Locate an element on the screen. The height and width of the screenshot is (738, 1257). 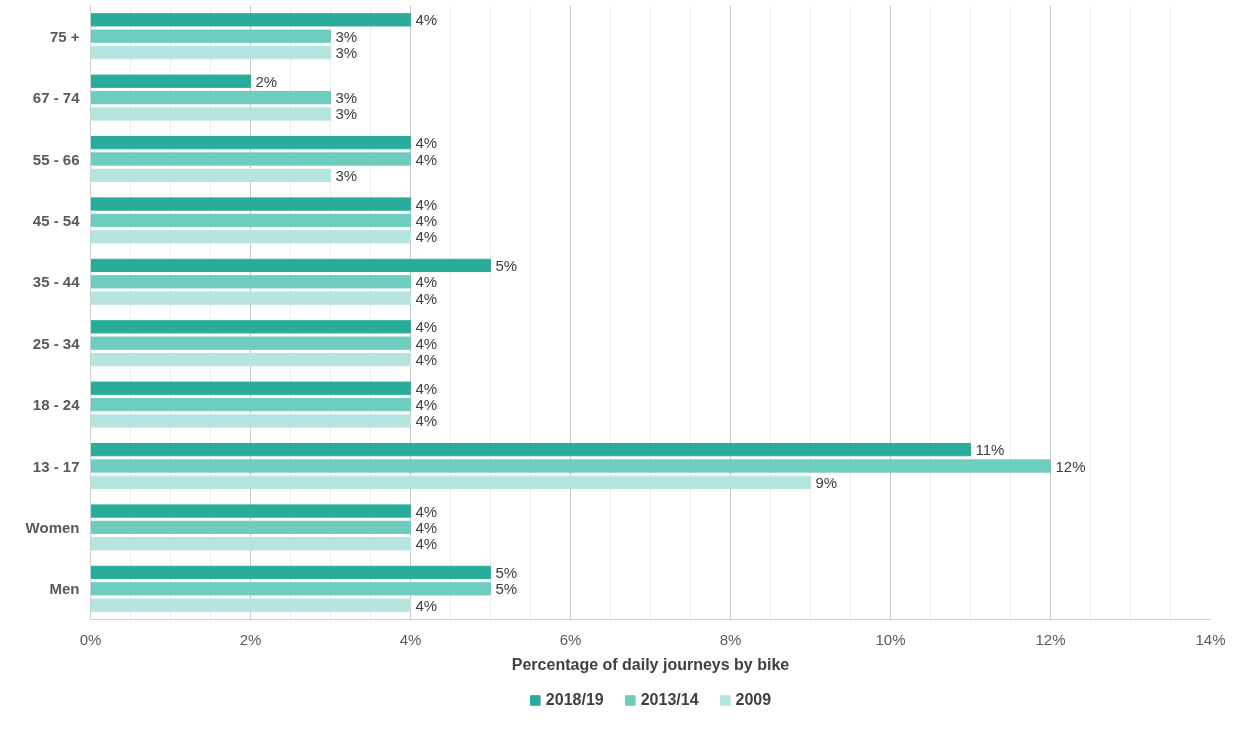
legend-label: 2013/14 is located at coordinates (669, 700).